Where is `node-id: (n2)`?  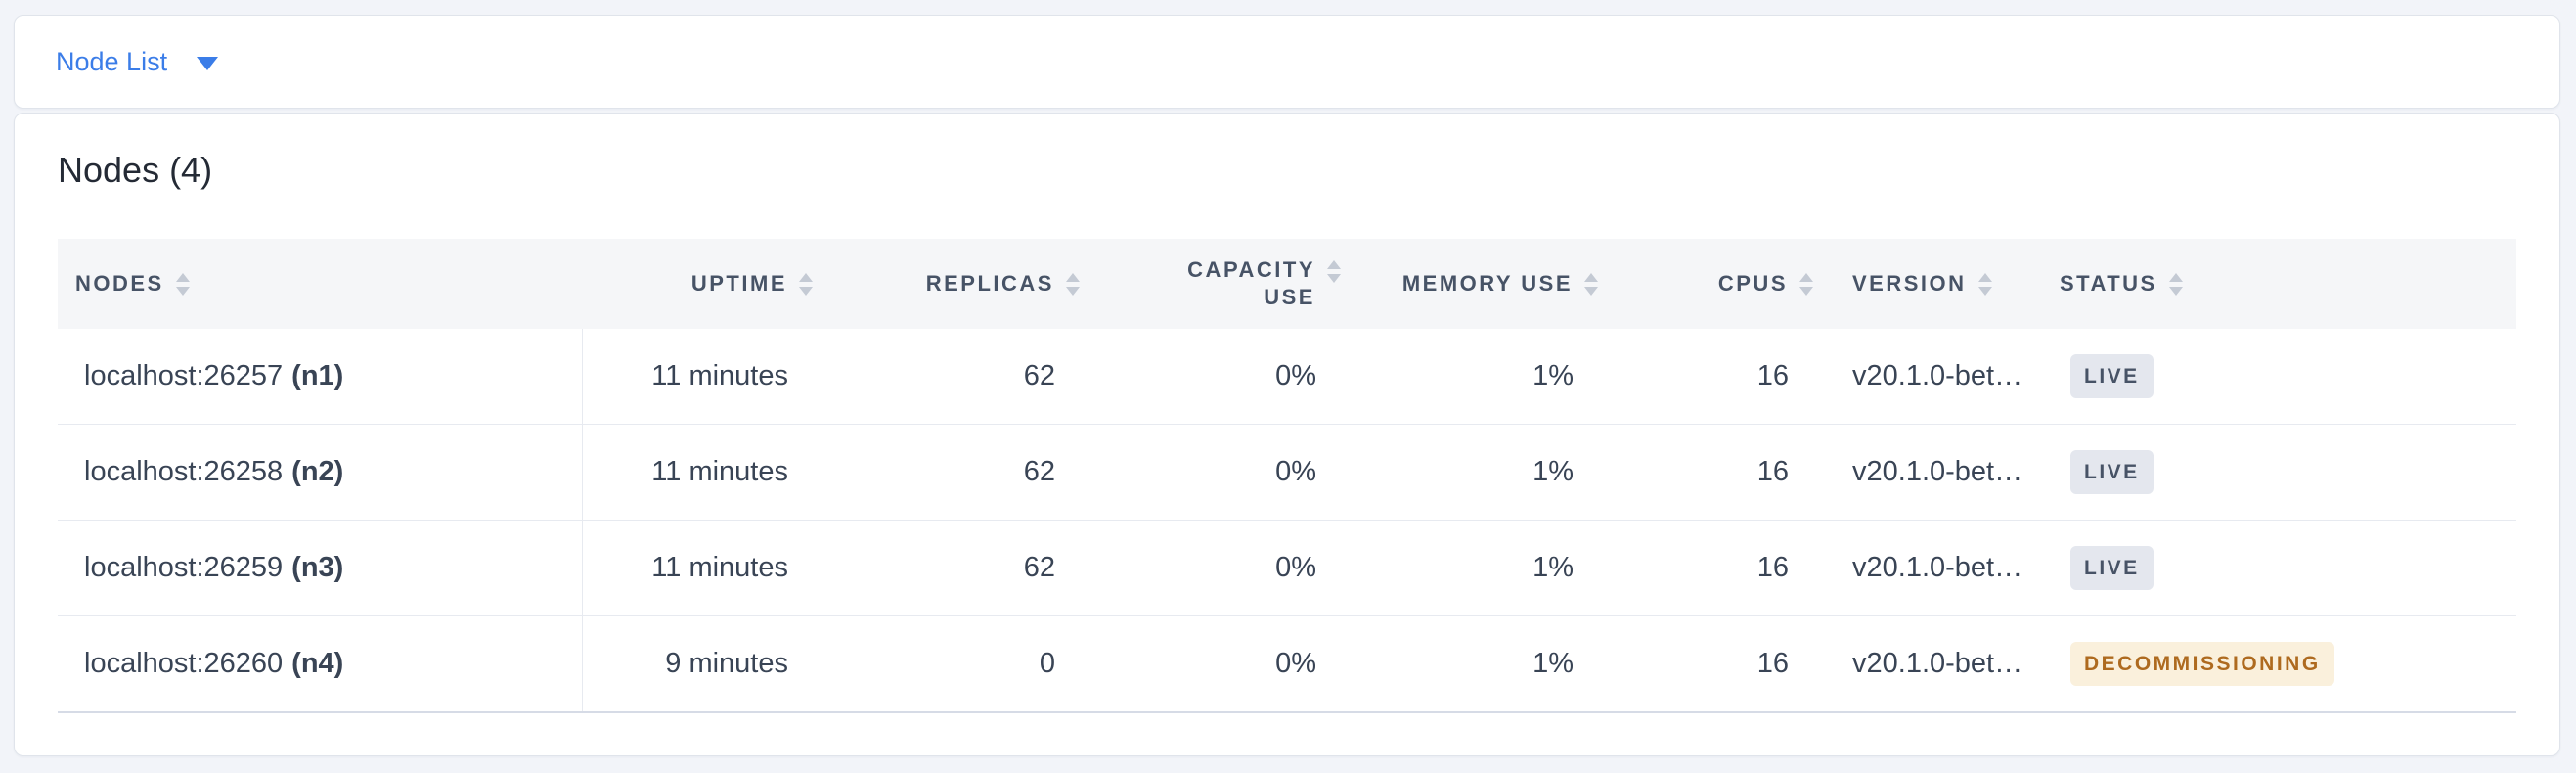 node-id: (n2) is located at coordinates (317, 472).